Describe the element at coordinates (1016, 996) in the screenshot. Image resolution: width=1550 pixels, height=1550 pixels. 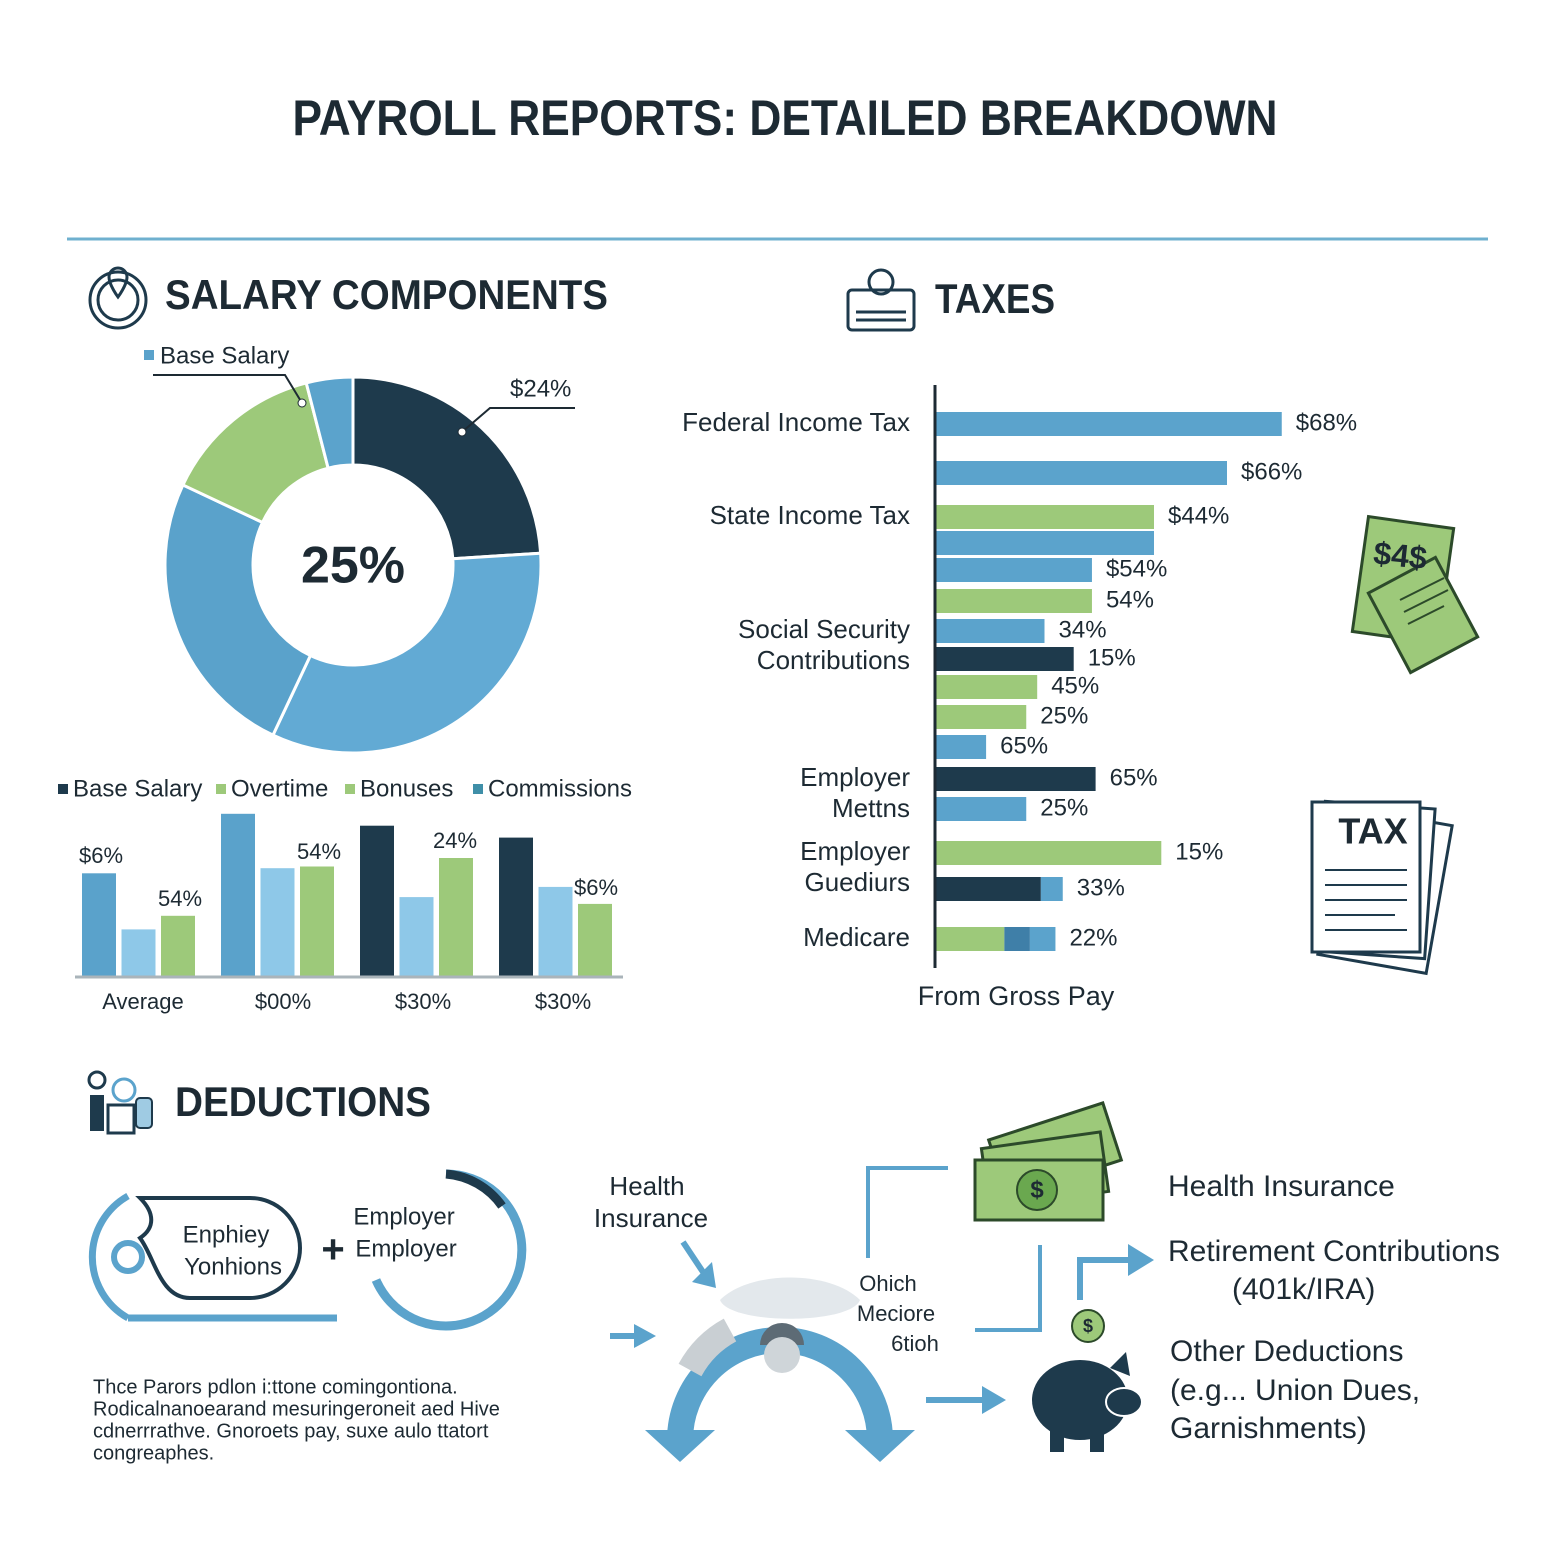
I see `x-axis-label: From Gross Pay` at that location.